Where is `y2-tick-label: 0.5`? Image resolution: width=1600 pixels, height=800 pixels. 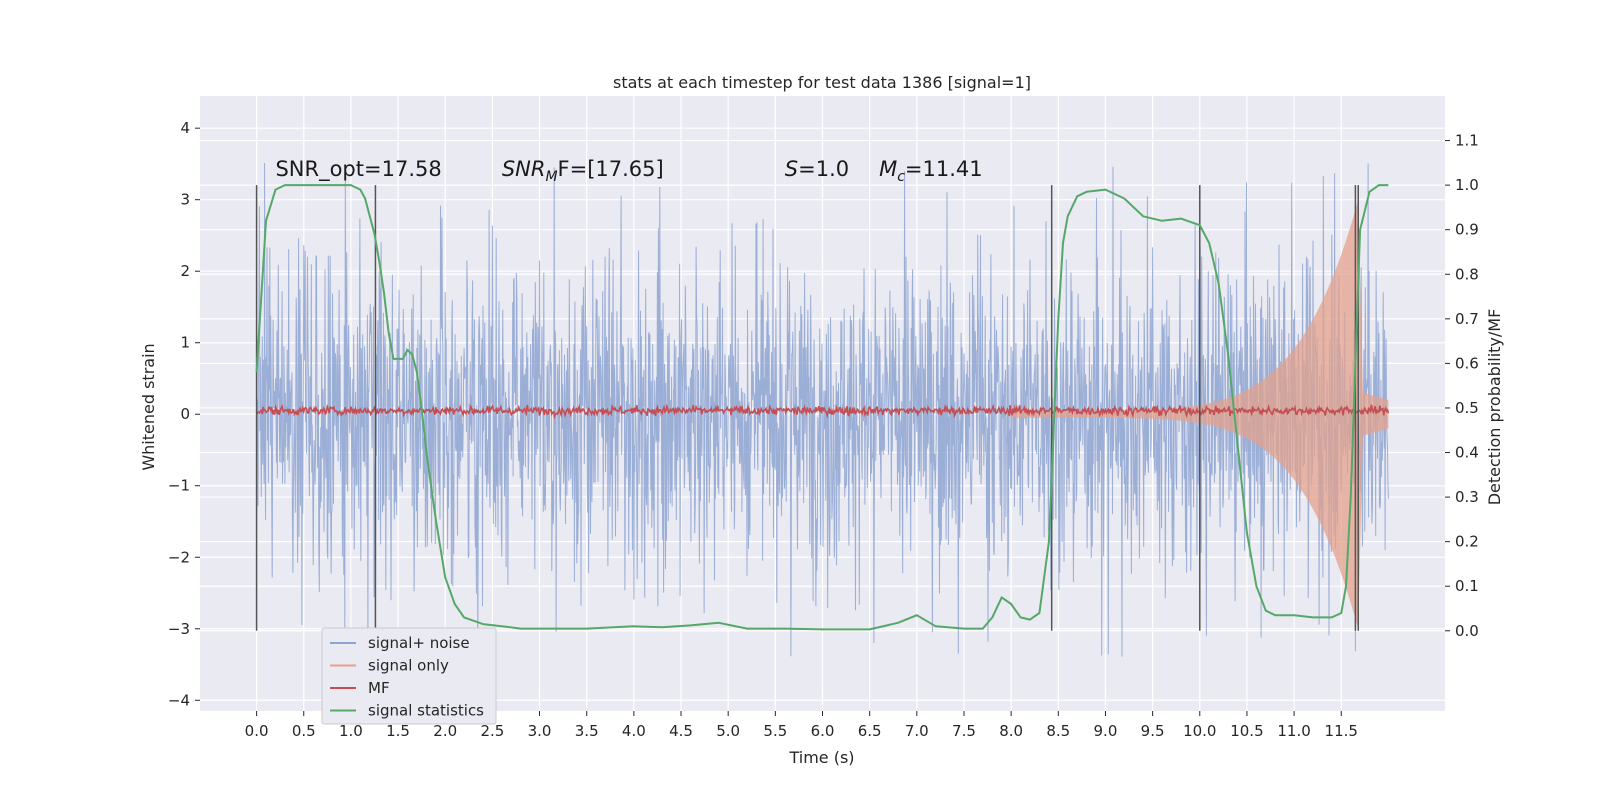 y2-tick-label: 0.5 is located at coordinates (1467, 408).